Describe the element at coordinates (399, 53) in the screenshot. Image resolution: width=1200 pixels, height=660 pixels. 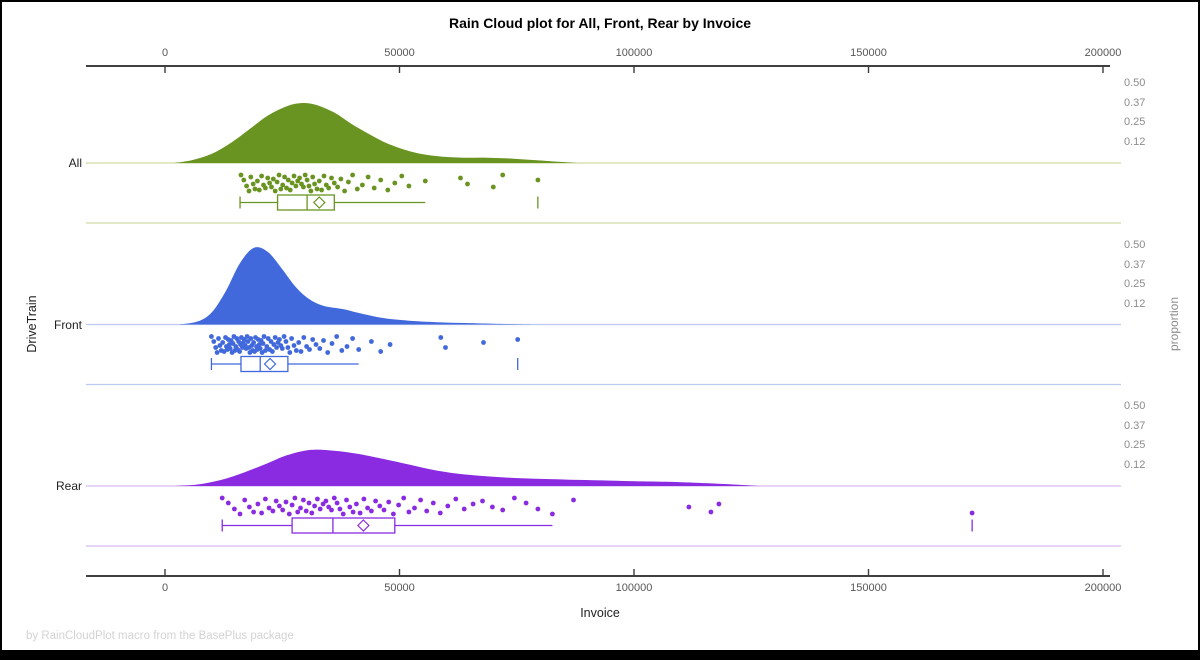
I see `x-axis-top-tick-label: 50000` at that location.